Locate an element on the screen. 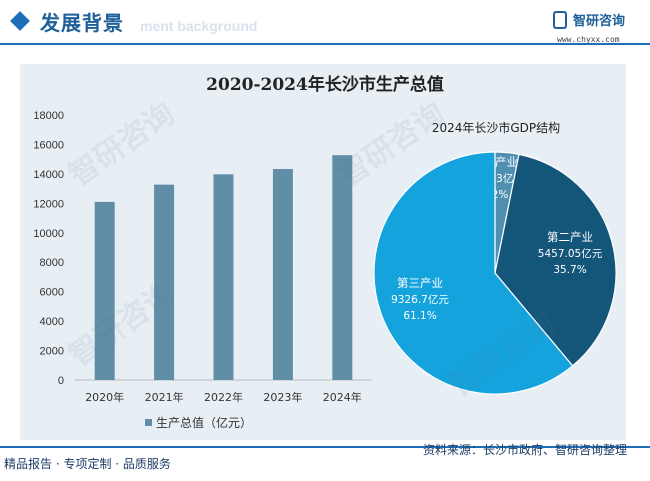 This screenshot has width=650, height=481. footer-divider is located at coordinates (325, 447).